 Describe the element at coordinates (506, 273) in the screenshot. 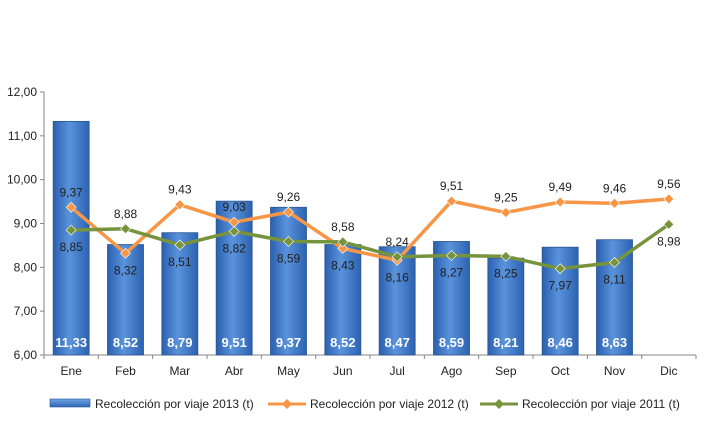

I see `series-2011-value-label: 8,25` at that location.